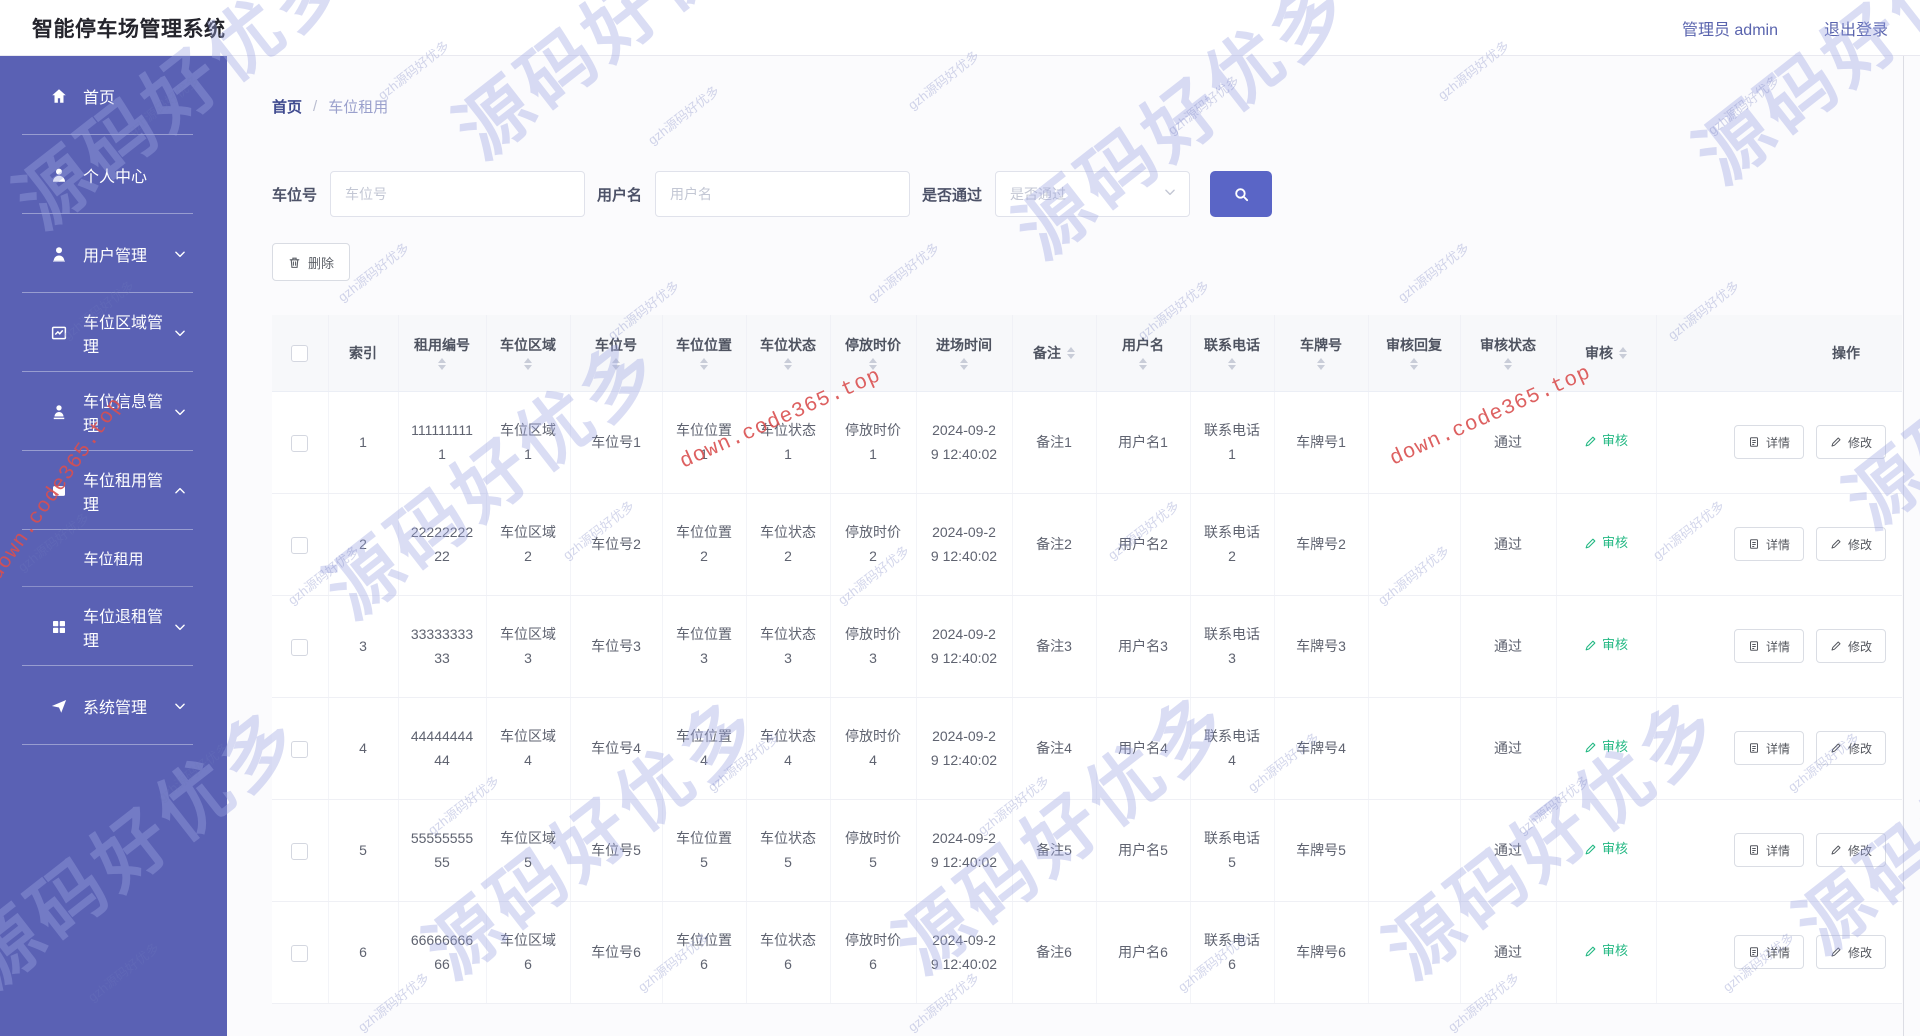 This screenshot has height=1036, width=1920. Describe the element at coordinates (788, 544) in the screenshot. I see `cell-status: 车位状态2` at that location.